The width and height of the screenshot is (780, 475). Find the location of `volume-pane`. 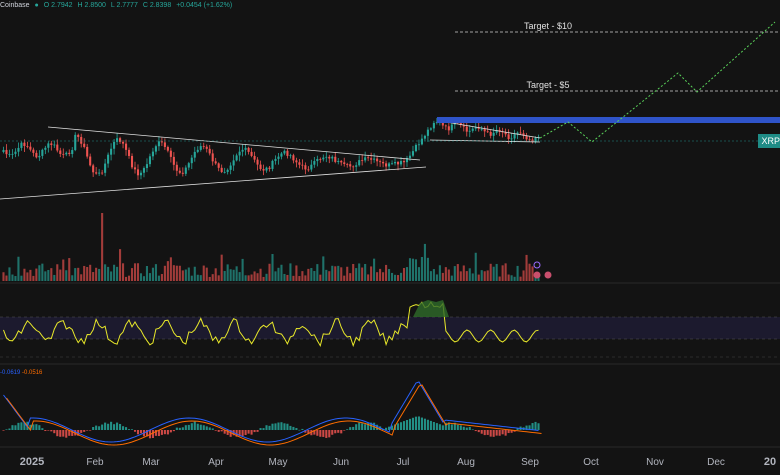

volume-pane is located at coordinates (277, 247).